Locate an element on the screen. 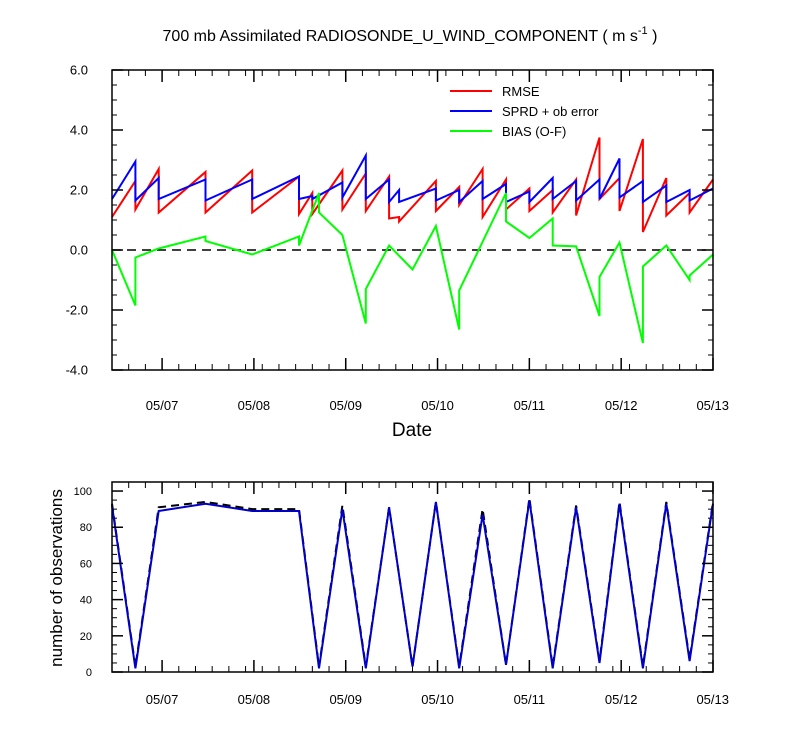 This screenshot has height=750, width=800. bottom-y-axis-label: number of observations is located at coordinates (56, 578).